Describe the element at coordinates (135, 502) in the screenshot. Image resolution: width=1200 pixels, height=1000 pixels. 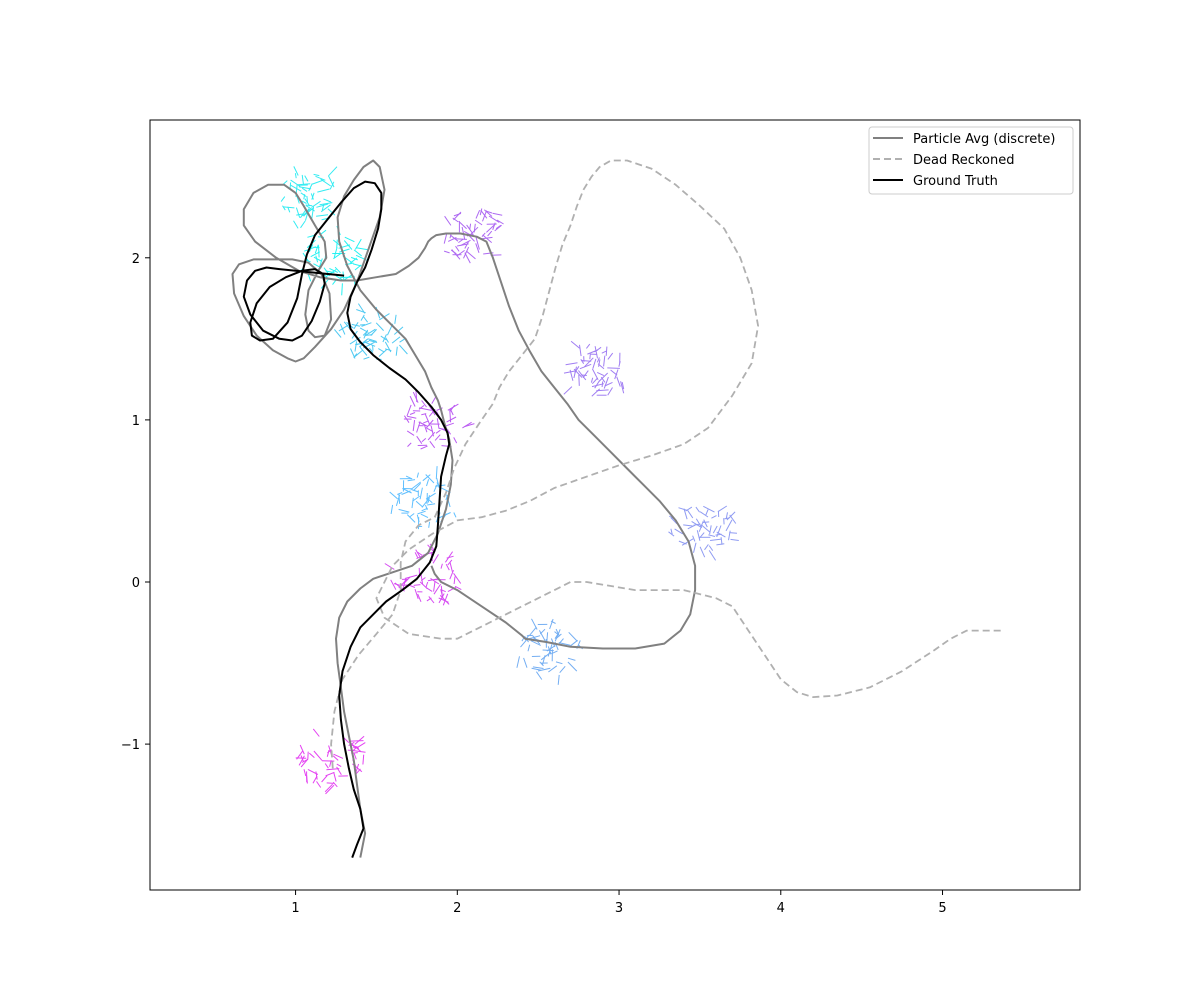
I see `y-axis: −1 0 1 2` at that location.